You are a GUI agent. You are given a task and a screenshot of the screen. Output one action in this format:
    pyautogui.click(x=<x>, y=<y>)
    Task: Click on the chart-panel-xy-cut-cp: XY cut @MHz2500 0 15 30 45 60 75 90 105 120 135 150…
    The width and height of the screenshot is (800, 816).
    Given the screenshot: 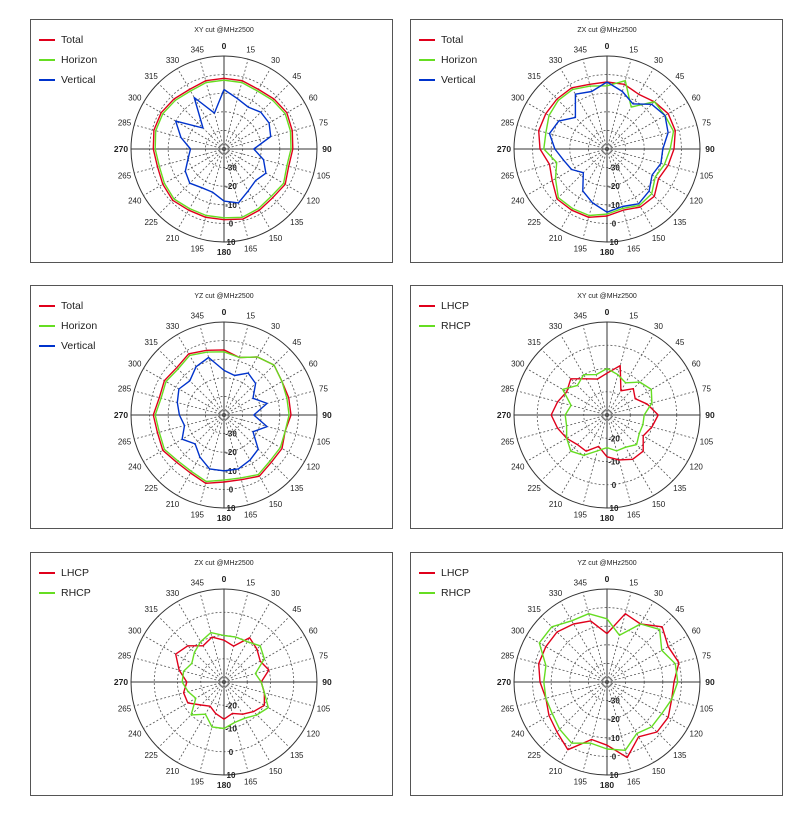 What is the action you would take?
    pyautogui.click(x=596, y=407)
    